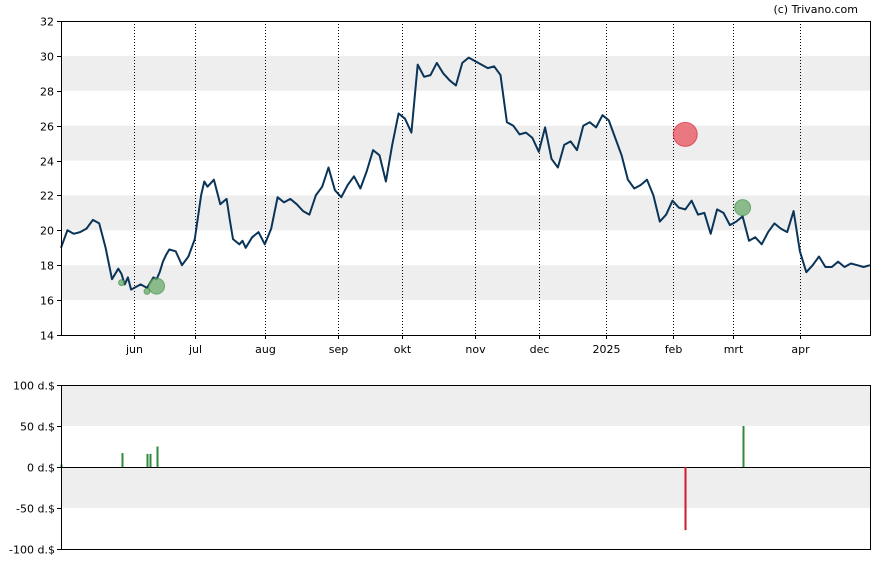 The height and width of the screenshot is (565, 888). What do you see at coordinates (47, 162) in the screenshot?
I see `price-tick-label: 24` at bounding box center [47, 162].